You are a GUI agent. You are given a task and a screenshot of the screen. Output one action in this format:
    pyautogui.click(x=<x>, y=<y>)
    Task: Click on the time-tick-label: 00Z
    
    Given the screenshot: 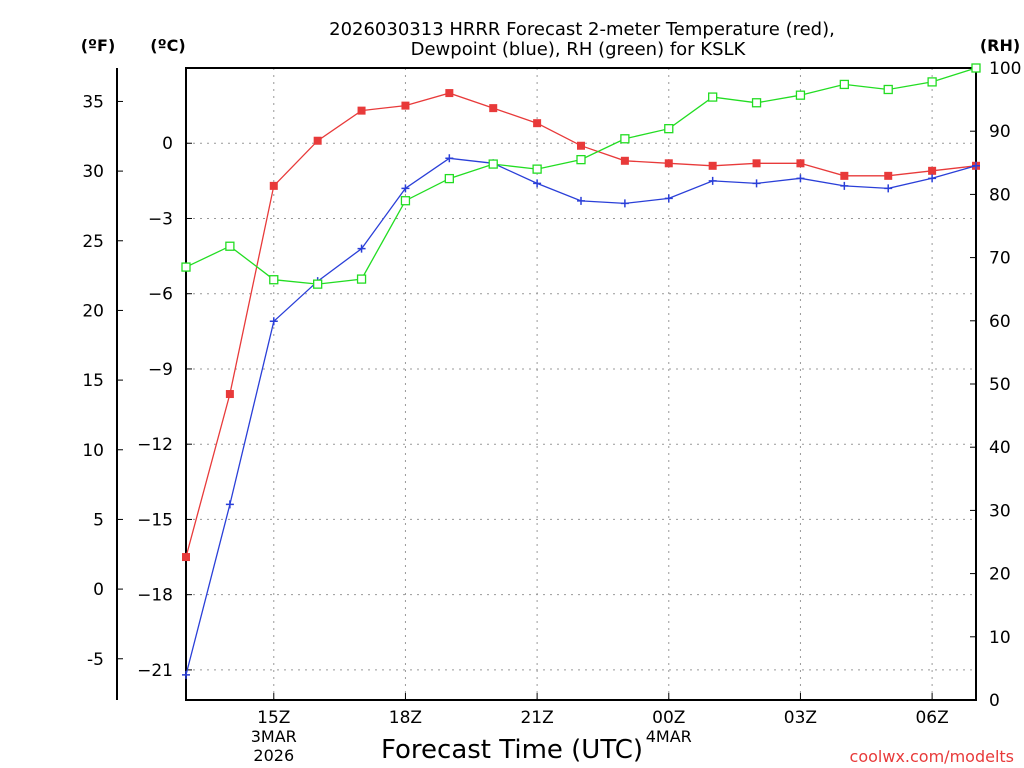 What is the action you would take?
    pyautogui.click(x=668, y=718)
    